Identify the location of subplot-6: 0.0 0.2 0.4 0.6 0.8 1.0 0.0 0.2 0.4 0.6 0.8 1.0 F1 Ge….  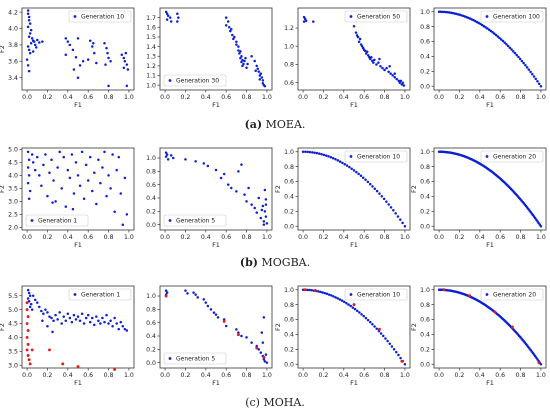
(209, 198).